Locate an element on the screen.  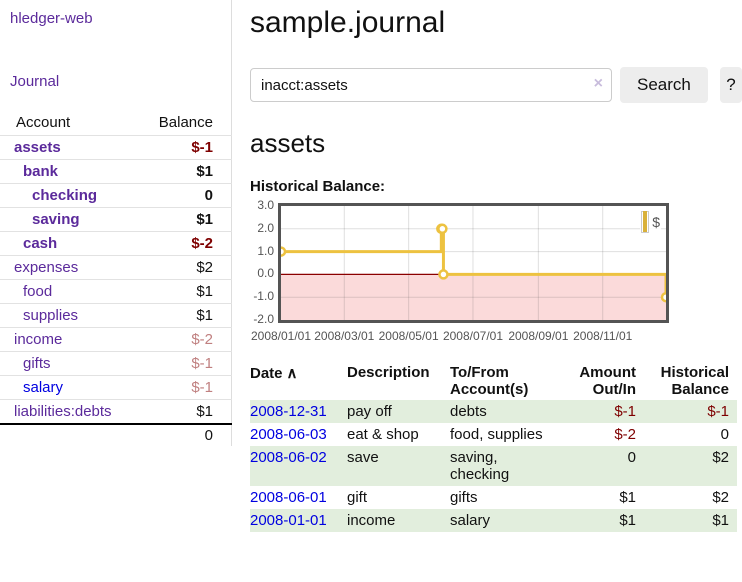
y-axis-tick-label: 1.0 is located at coordinates (265, 250).